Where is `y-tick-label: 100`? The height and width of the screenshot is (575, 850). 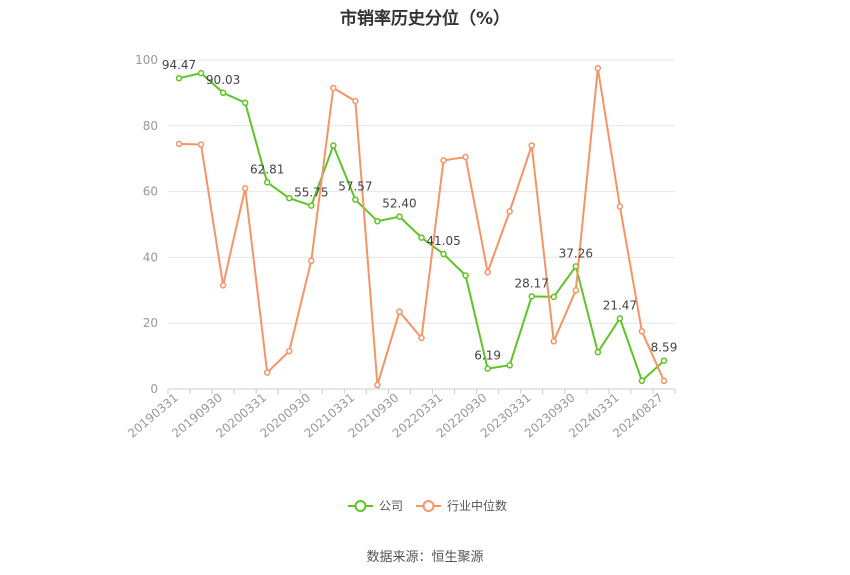
y-tick-label: 100 is located at coordinates (146, 60).